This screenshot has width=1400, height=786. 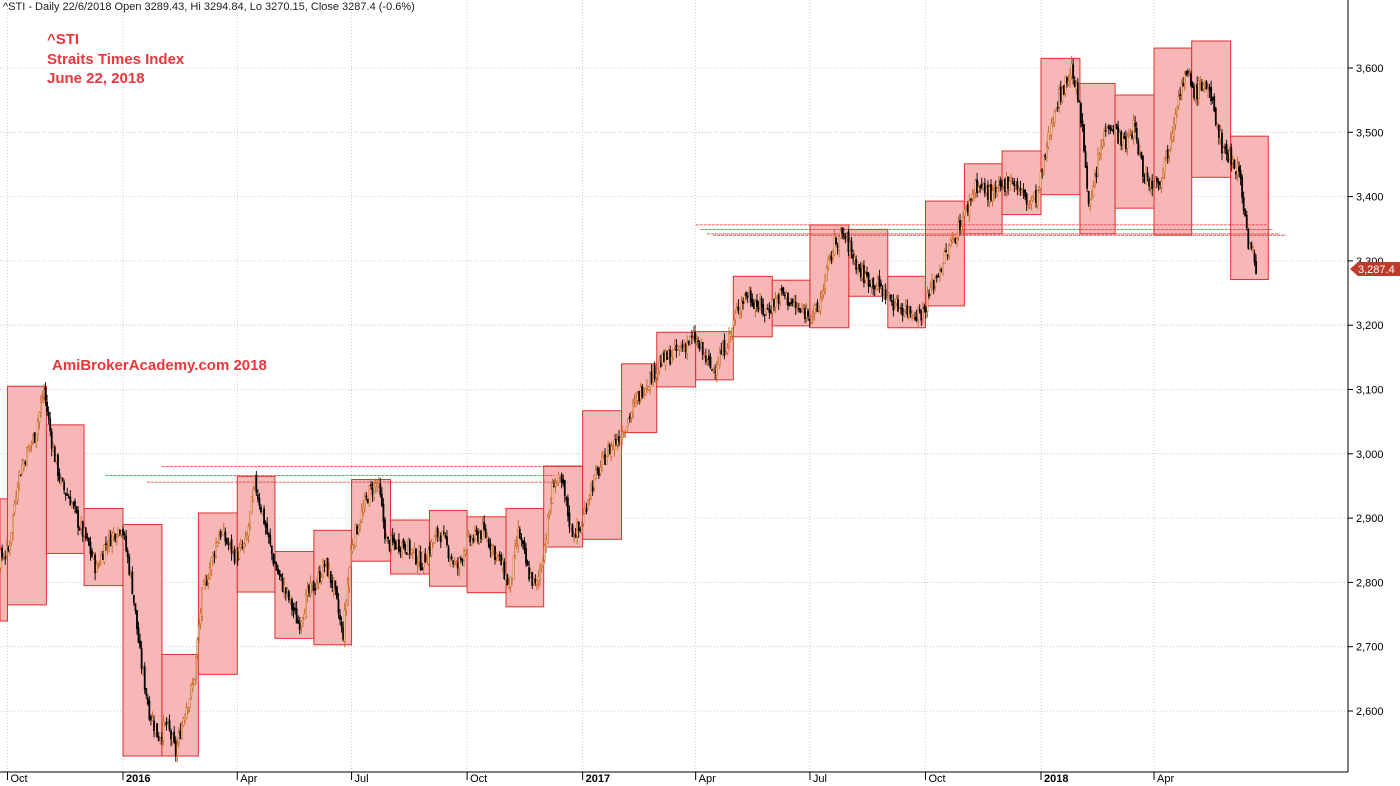 I want to click on last-price-tag-shape, so click(x=1375, y=269).